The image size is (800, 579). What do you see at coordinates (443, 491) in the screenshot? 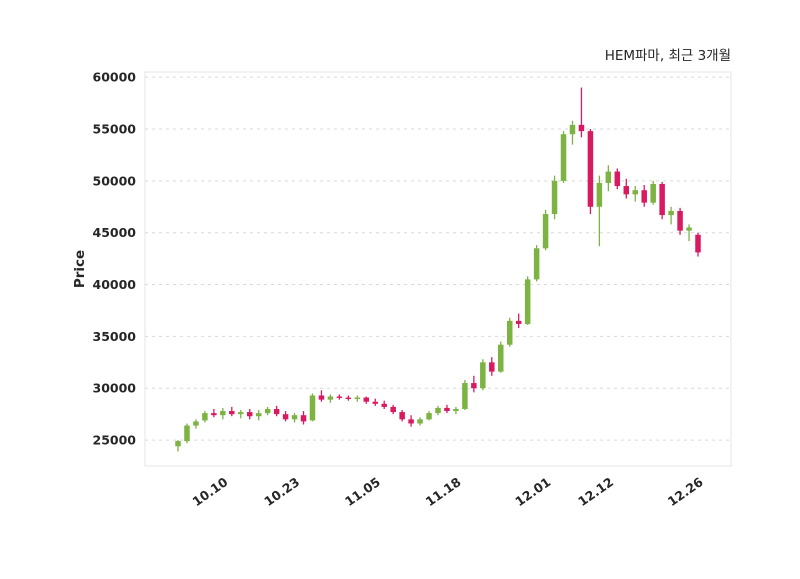
I see `x-tick-label: 11.18` at bounding box center [443, 491].